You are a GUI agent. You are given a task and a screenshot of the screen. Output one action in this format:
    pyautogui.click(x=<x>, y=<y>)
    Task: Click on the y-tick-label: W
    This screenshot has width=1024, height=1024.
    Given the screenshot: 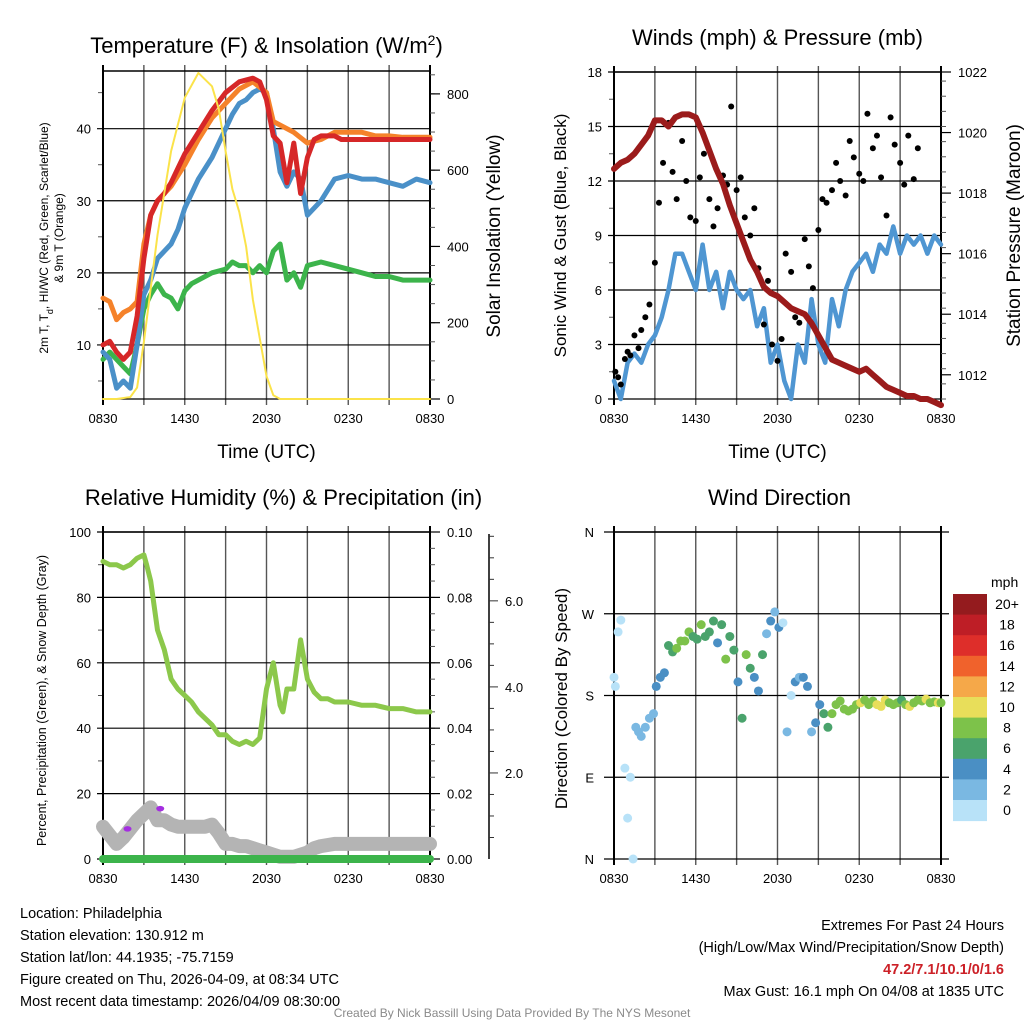 What is the action you would take?
    pyautogui.click(x=588, y=614)
    